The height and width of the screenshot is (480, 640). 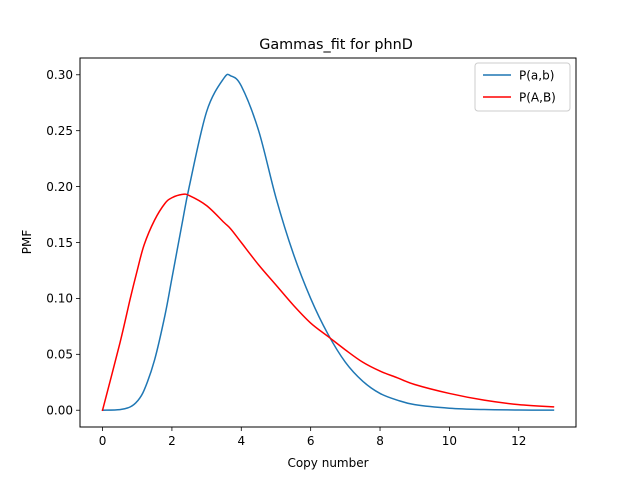 I want to click on legend-label: P(a,b), so click(x=536, y=75).